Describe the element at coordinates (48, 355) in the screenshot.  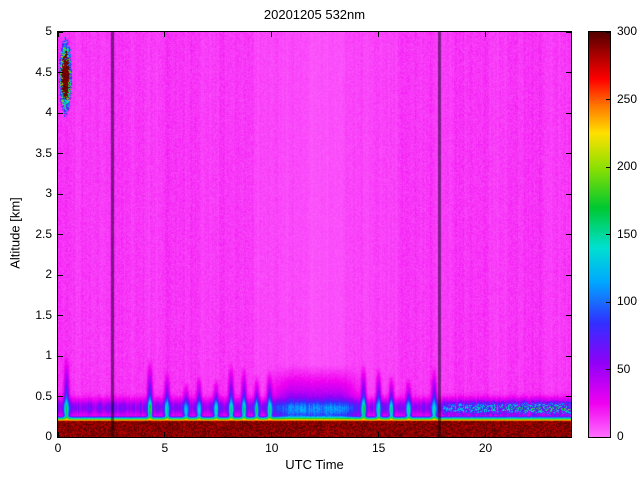
I see `y-tick-label: 1` at that location.